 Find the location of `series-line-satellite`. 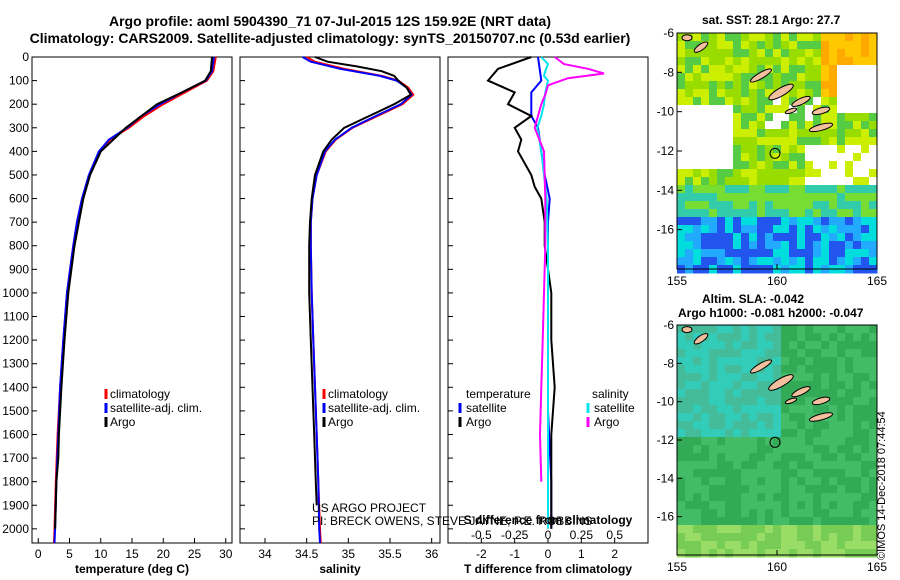

series-line-satellite is located at coordinates (543, 292).